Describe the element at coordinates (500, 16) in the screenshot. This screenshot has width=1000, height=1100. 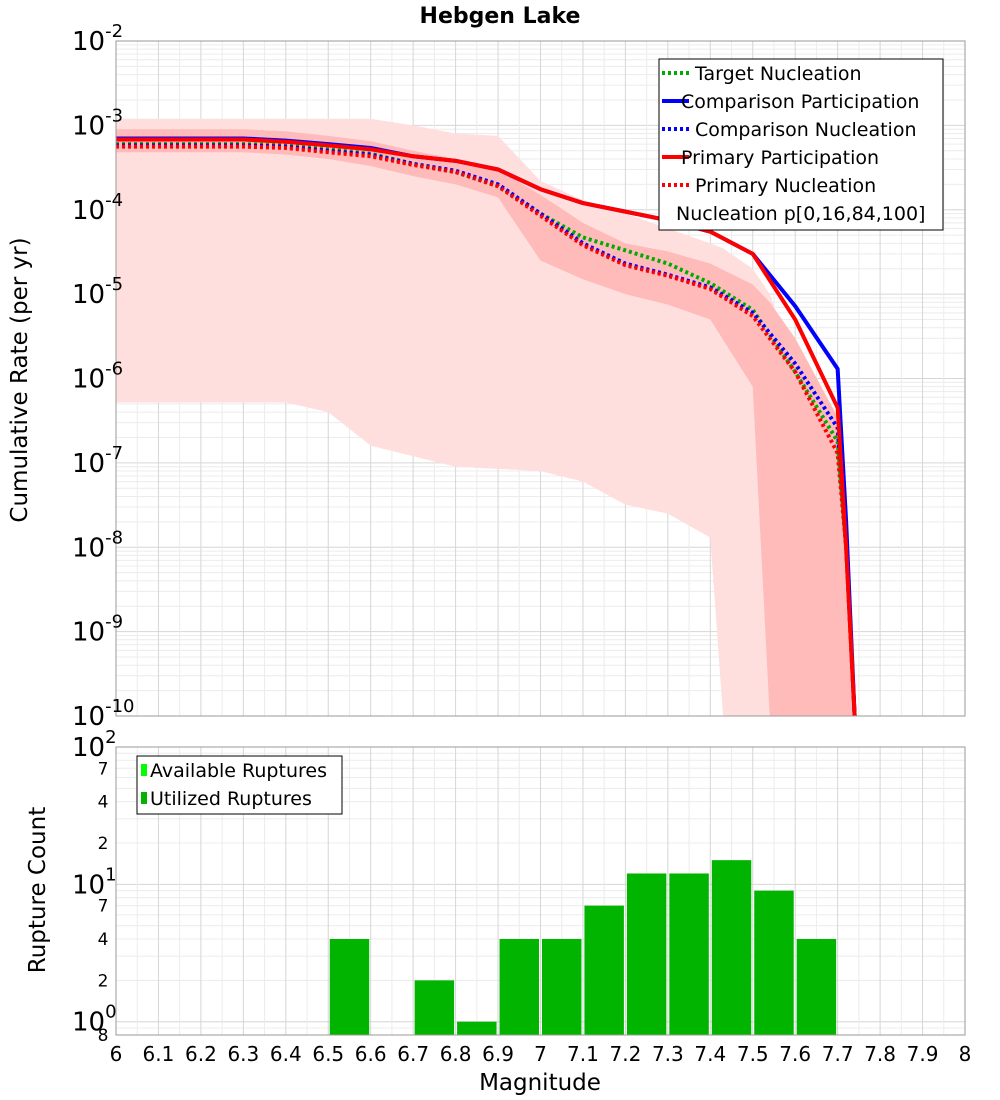
I see `chart-title: Hebgen Lake` at that location.